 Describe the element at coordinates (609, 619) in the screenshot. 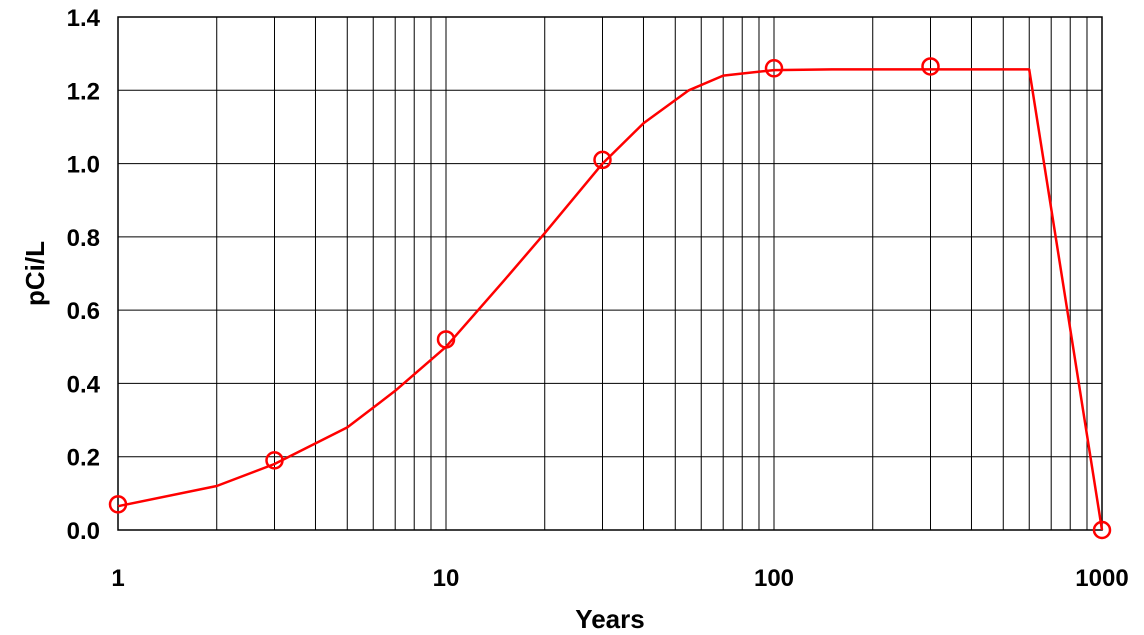

I see `x-axis-title: Years` at that location.